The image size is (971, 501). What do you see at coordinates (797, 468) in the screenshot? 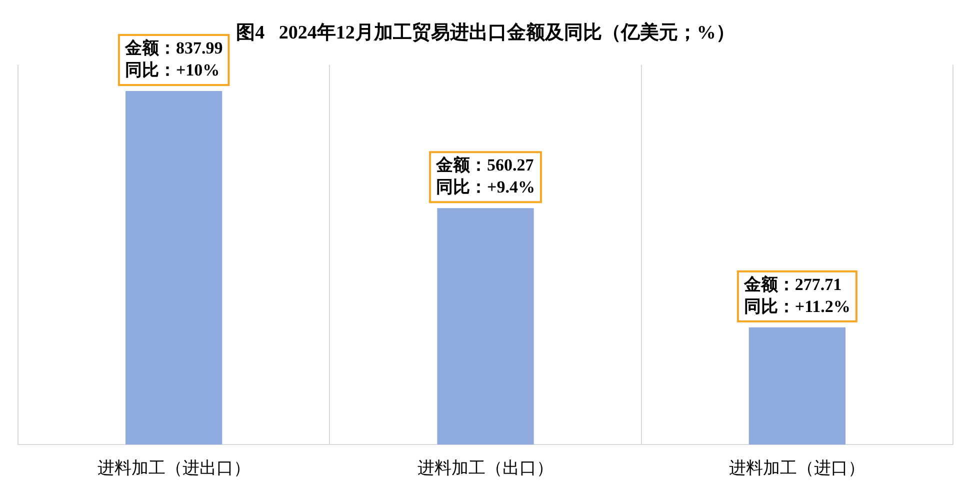
I see `x-tick-label: 进料加工（进口）` at bounding box center [797, 468].